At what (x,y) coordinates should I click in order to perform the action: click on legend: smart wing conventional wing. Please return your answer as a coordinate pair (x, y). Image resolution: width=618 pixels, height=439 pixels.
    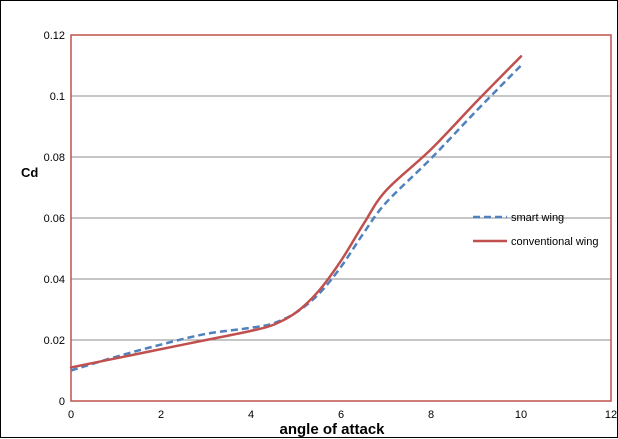
    Looking at the image, I should click on (535, 230).